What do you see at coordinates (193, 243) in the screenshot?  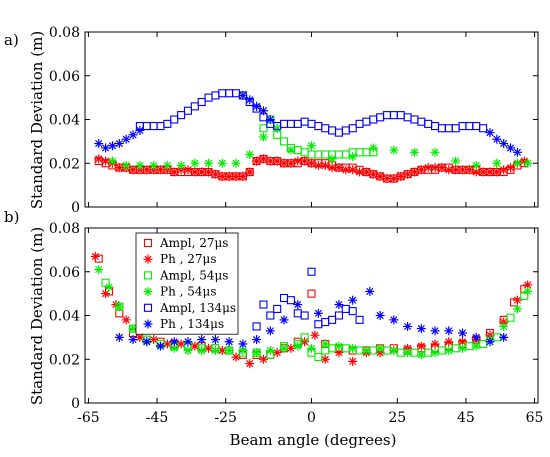 I see `legend-entry: Ampl, 27μs` at bounding box center [193, 243].